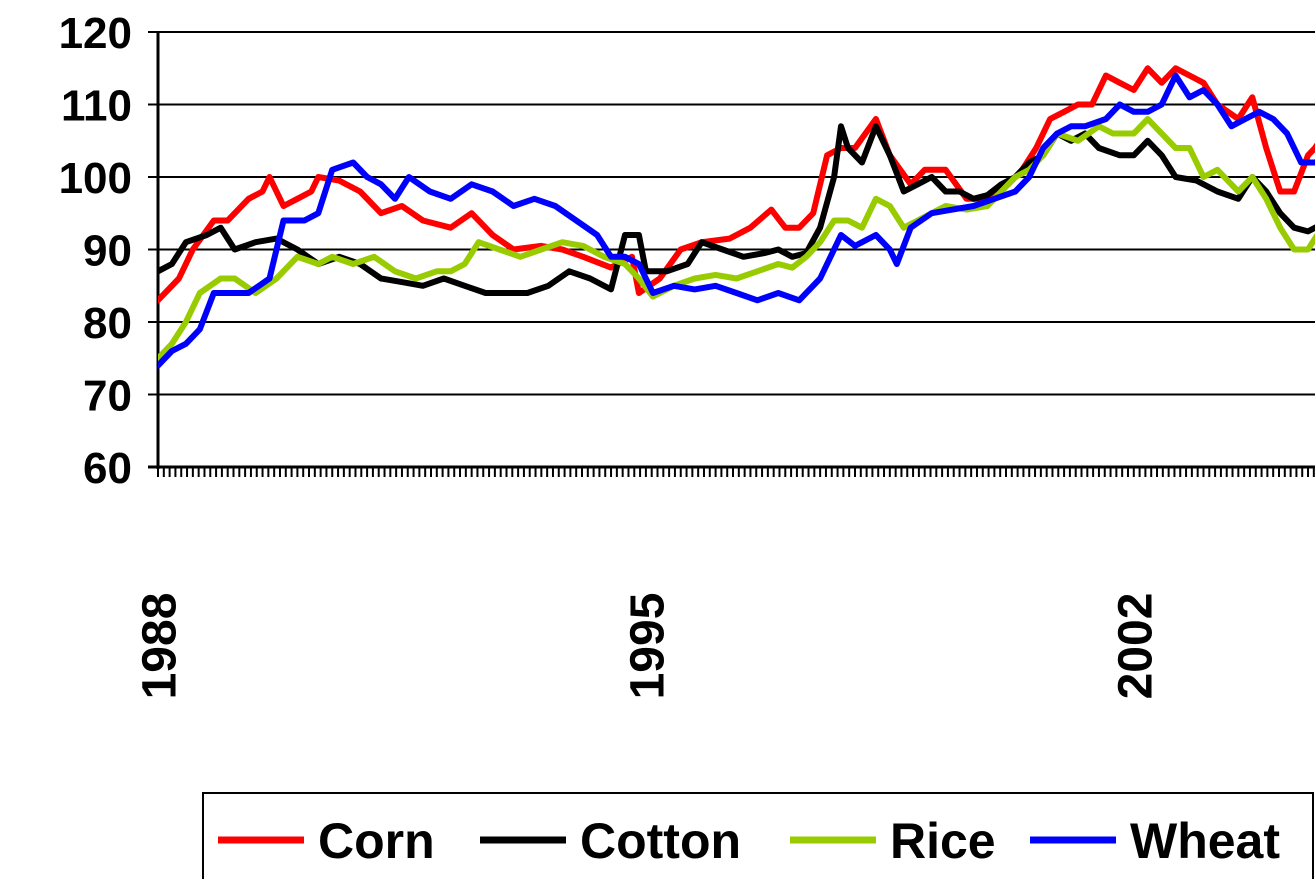 This screenshot has width=1315, height=879. What do you see at coordinates (107, 323) in the screenshot?
I see `y-tick-label: 80` at bounding box center [107, 323].